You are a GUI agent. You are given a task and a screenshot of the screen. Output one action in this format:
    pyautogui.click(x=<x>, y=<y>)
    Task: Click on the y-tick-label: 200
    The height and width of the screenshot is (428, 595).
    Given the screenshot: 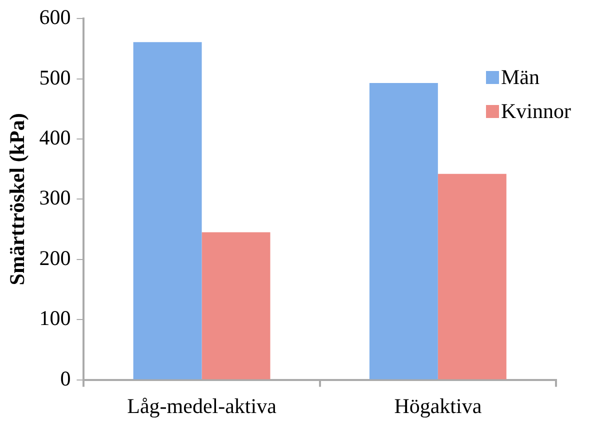 What is the action you would take?
    pyautogui.click(x=55, y=258)
    